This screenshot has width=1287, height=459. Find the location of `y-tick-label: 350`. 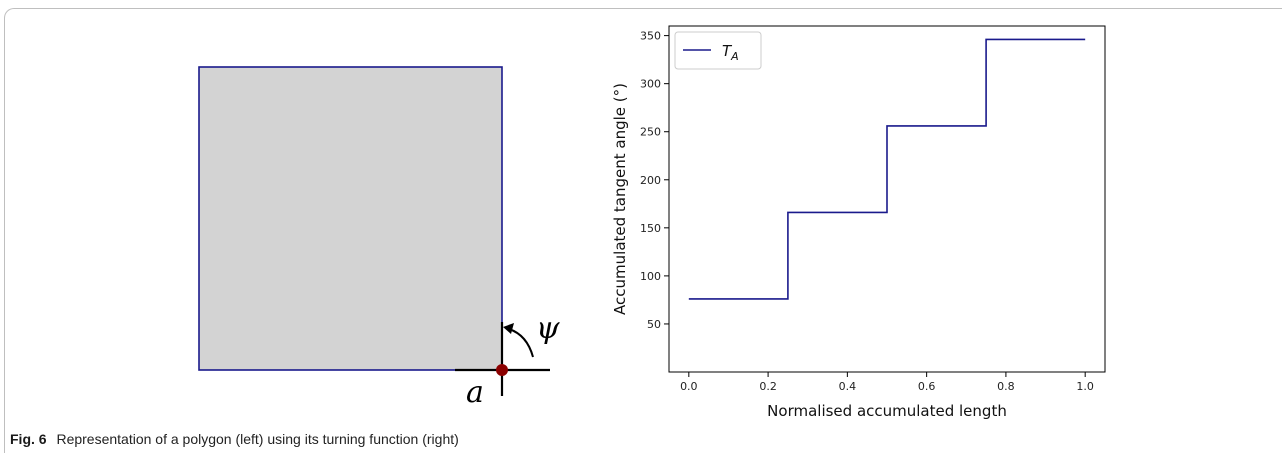

y-tick-label: 350 is located at coordinates (650, 36).